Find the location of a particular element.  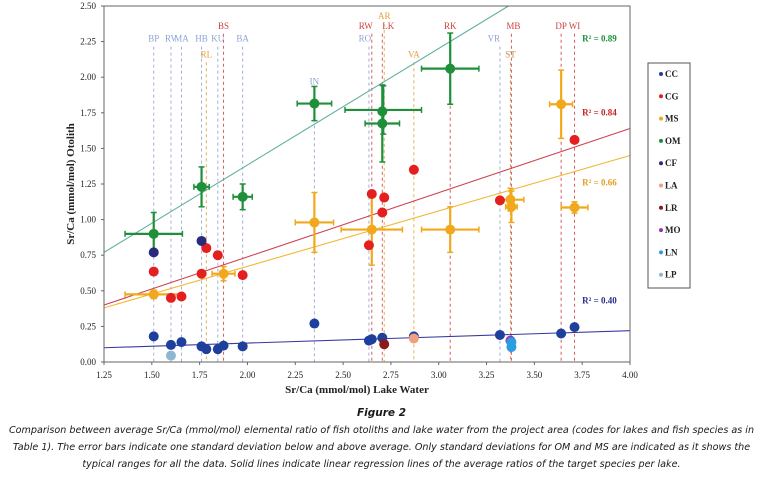

lake-label-ar: AR is located at coordinates (384, 16).